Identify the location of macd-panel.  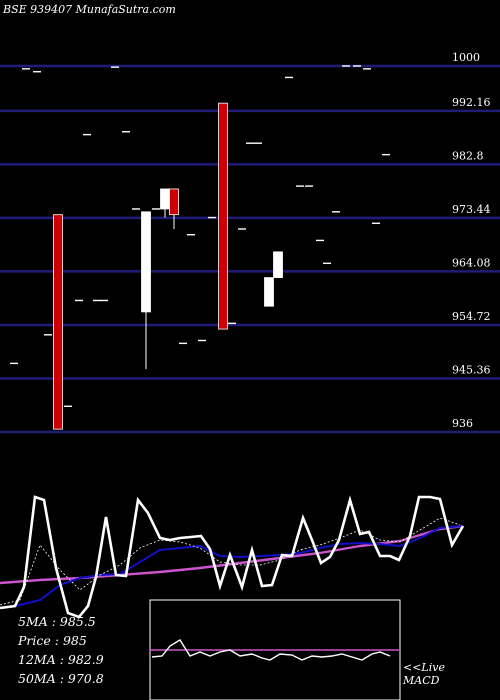
(275, 650).